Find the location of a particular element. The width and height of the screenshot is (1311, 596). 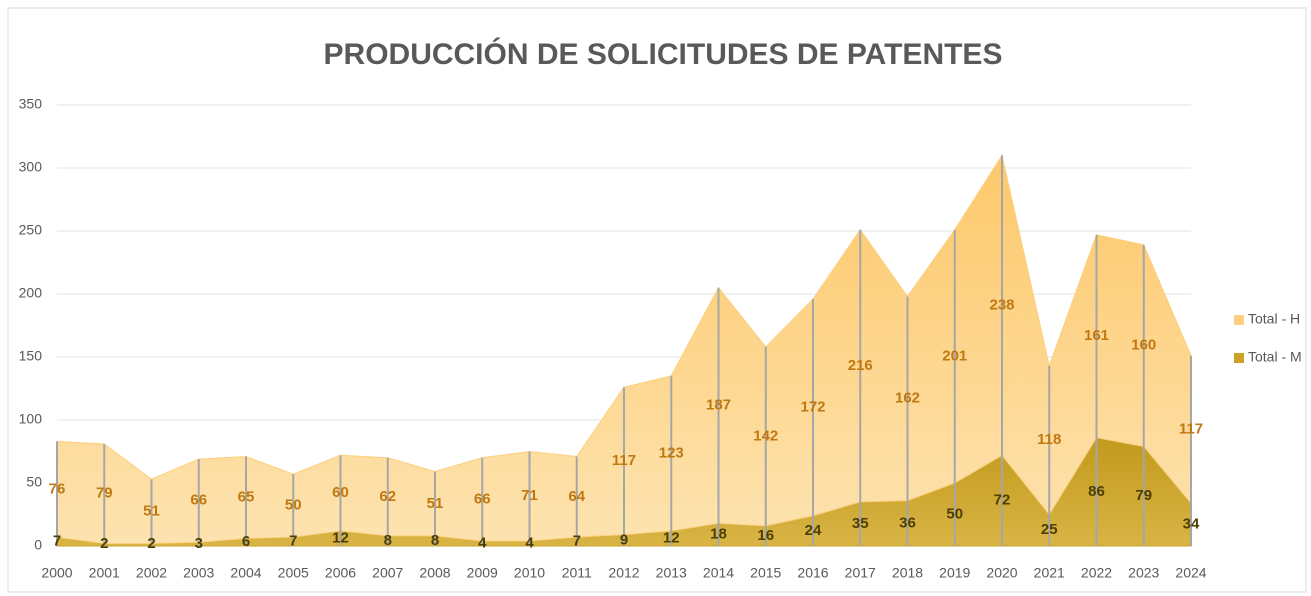

x-tick-label: 2004 is located at coordinates (245, 573).